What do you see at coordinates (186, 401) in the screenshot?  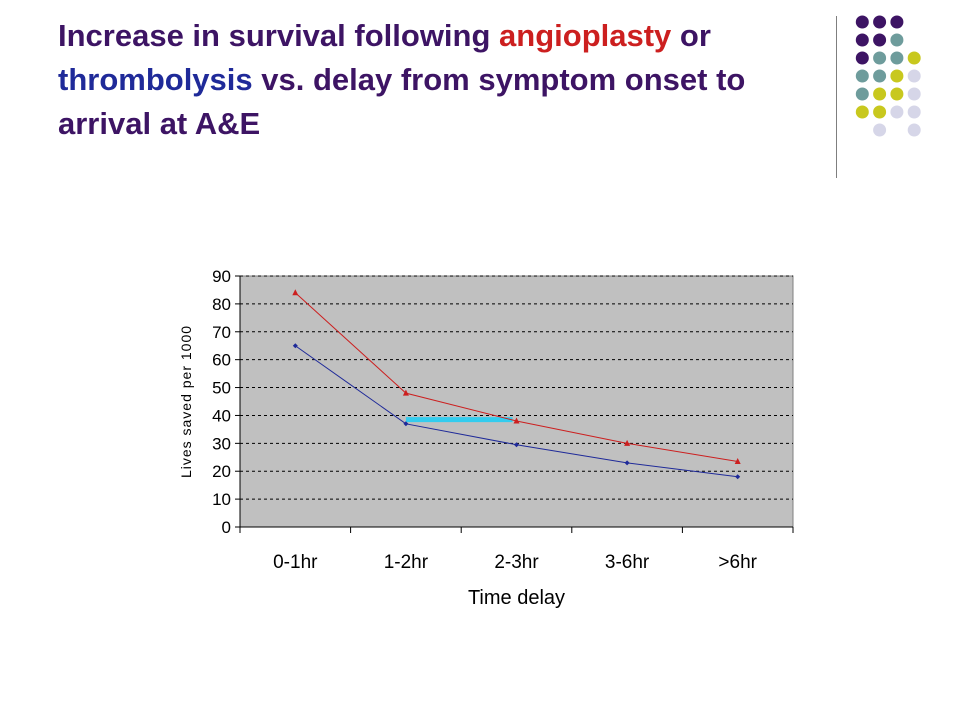 I see `y-axis-label: Lives saved per 1000` at bounding box center [186, 401].